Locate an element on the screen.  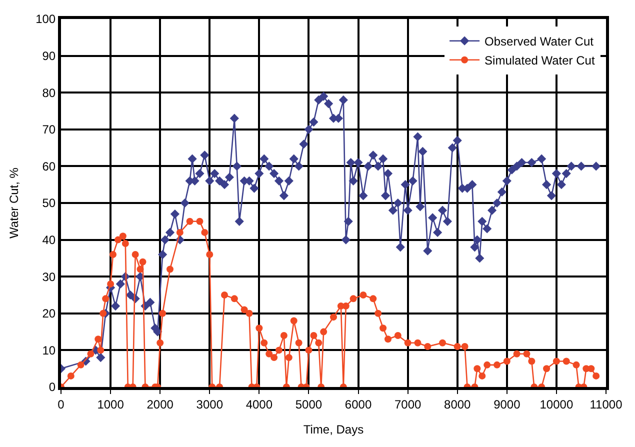
x-tick-label: 7000 is located at coordinates (408, 404).